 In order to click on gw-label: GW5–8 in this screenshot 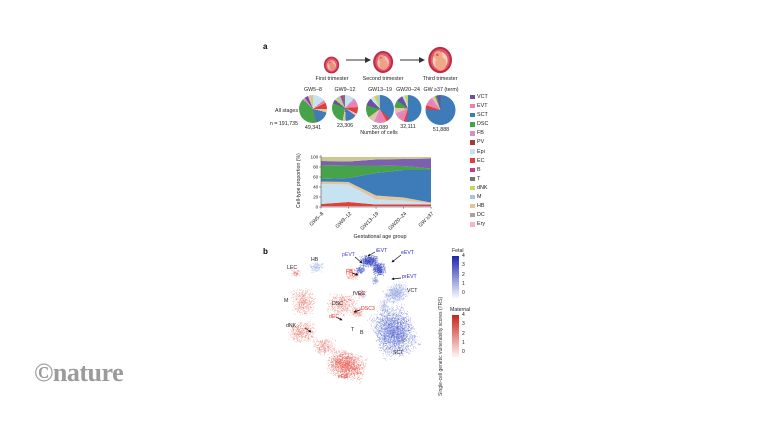, I will do `click(313, 90)`.